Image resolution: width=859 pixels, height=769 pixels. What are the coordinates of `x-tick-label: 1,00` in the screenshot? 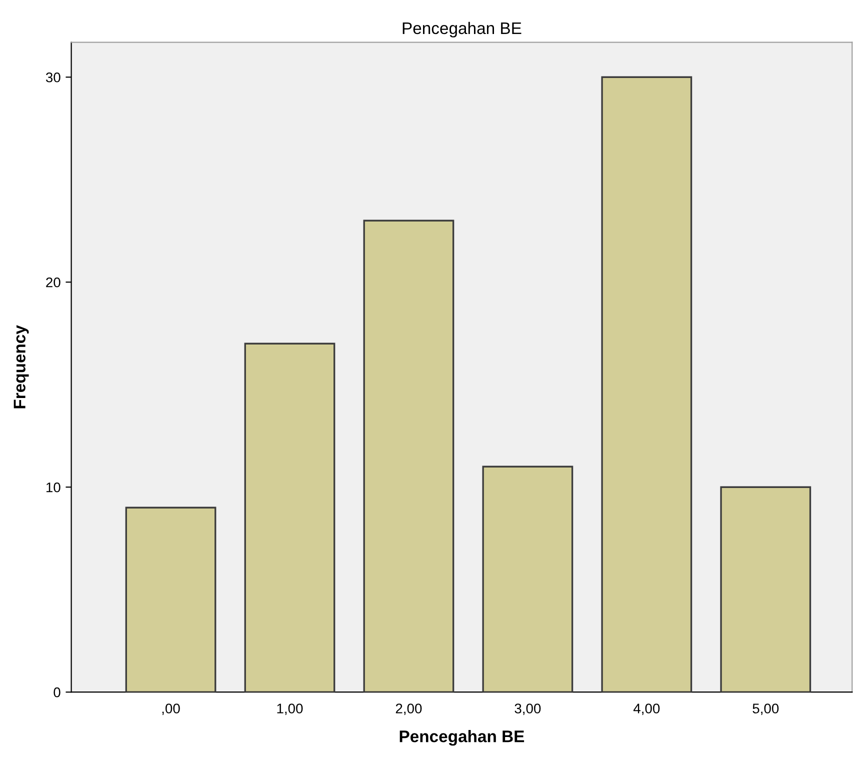 It's located at (290, 710).